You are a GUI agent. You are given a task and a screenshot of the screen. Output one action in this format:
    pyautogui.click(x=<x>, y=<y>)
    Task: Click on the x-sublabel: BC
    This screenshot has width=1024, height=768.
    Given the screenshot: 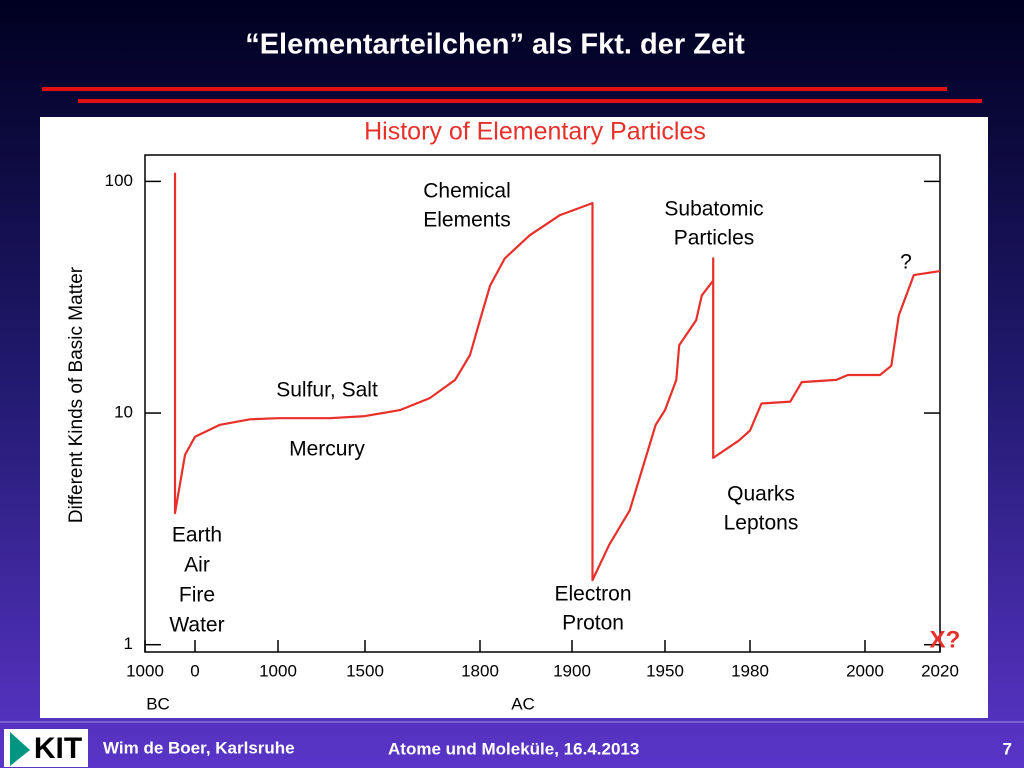 What is the action you would take?
    pyautogui.click(x=158, y=703)
    